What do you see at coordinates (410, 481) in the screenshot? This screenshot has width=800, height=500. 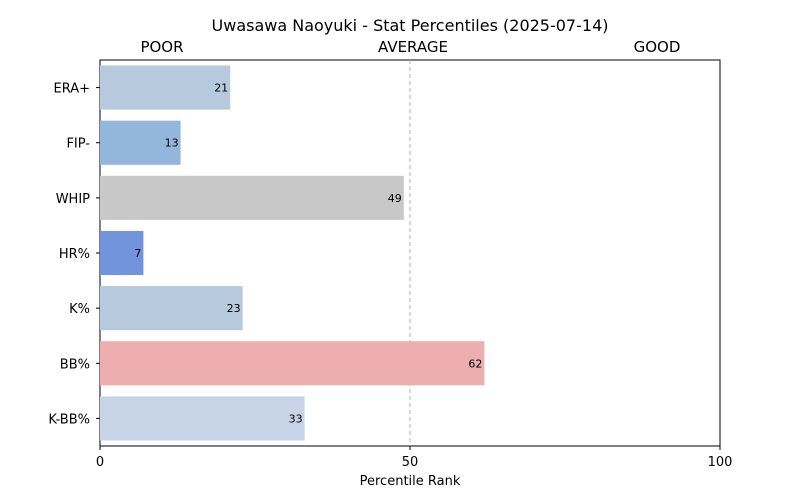 I see `x-axis-label: Percentile Rank` at bounding box center [410, 481].